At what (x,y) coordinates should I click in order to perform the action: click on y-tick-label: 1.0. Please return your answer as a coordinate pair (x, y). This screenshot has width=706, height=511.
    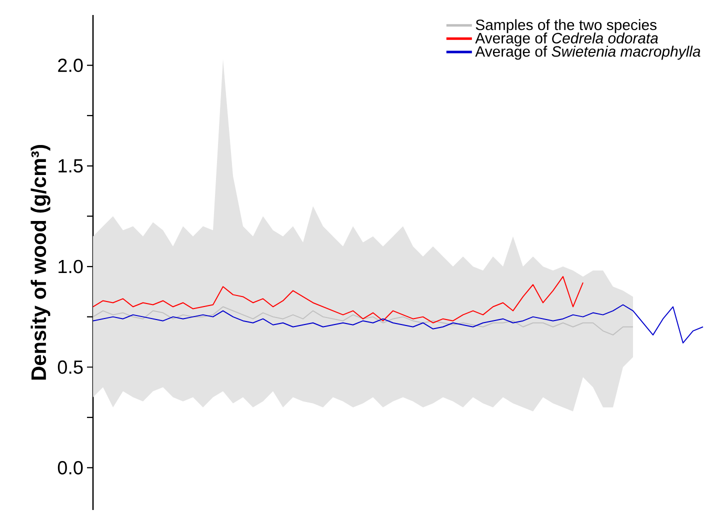
    Looking at the image, I should click on (70, 267).